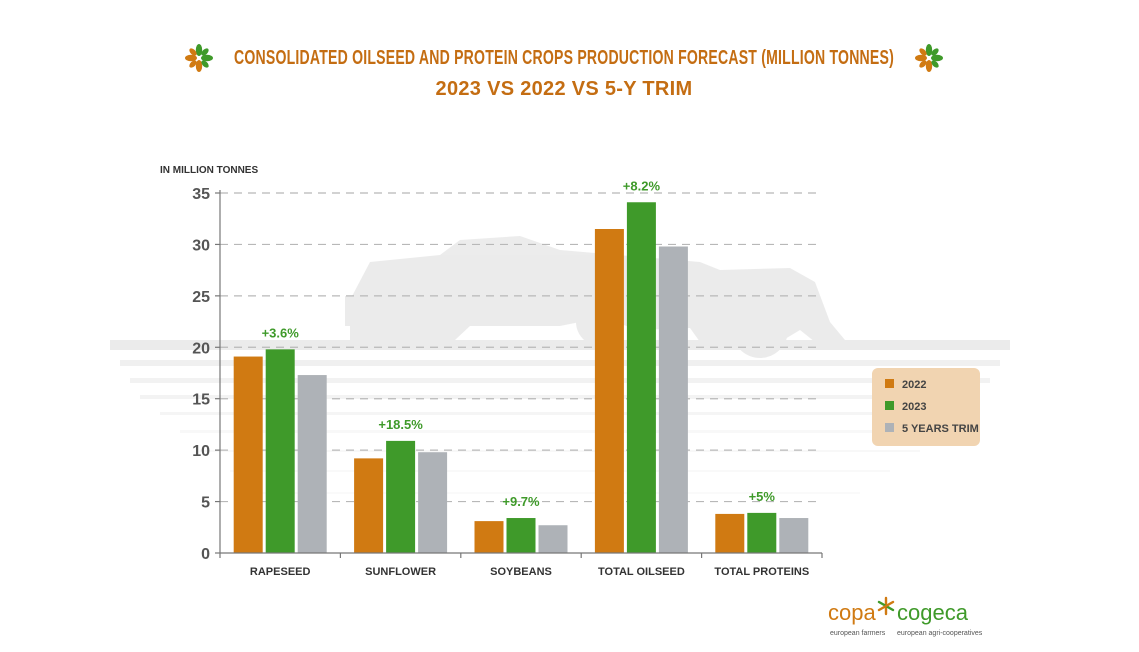 This screenshot has height=652, width=1139. Describe the element at coordinates (521, 535) in the screenshot. I see `bar-soybeans-2023` at that location.